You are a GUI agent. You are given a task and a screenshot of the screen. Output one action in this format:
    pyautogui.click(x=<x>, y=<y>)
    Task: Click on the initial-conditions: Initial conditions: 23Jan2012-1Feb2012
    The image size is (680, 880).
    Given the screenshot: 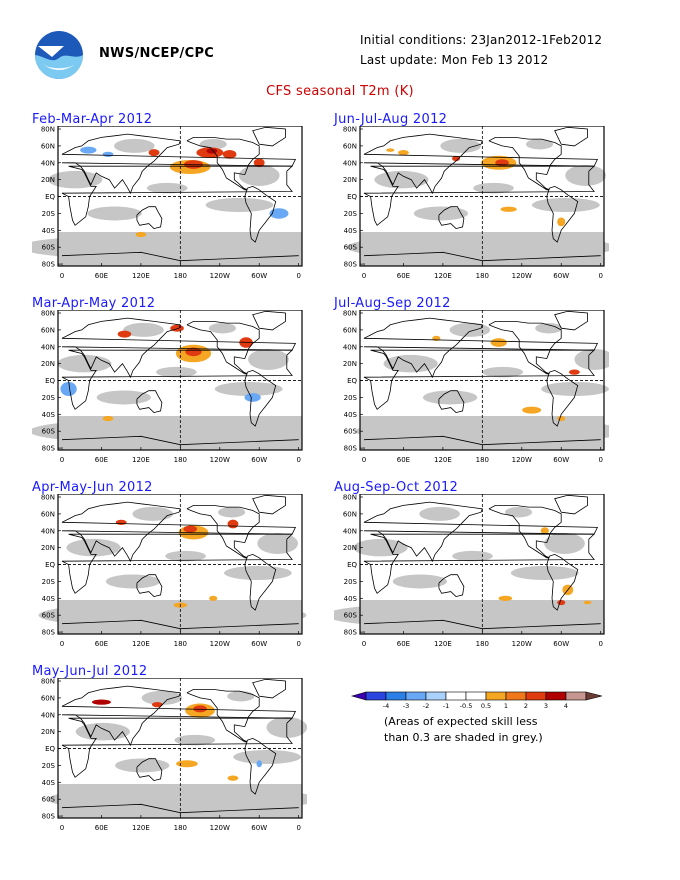 What is the action you would take?
    pyautogui.click(x=481, y=40)
    